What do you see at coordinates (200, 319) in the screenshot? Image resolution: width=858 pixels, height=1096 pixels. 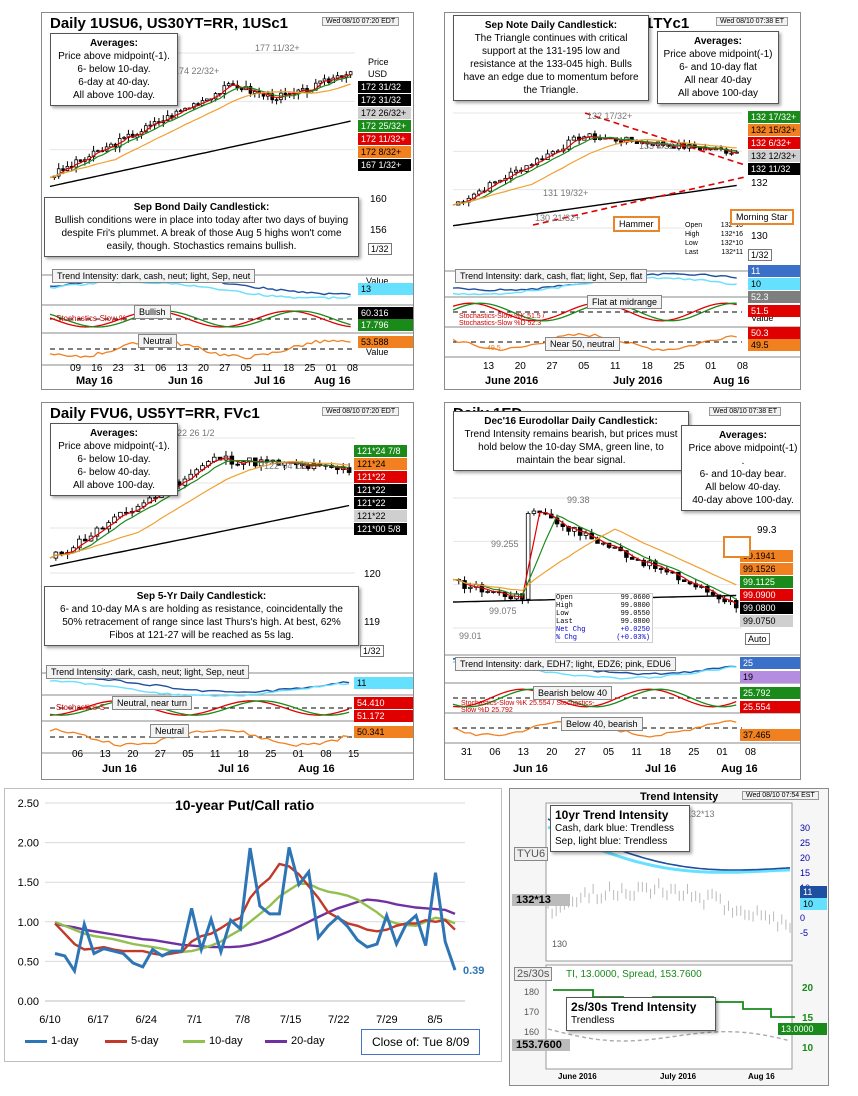 I see `stochastic-d-line` at bounding box center [200, 319].